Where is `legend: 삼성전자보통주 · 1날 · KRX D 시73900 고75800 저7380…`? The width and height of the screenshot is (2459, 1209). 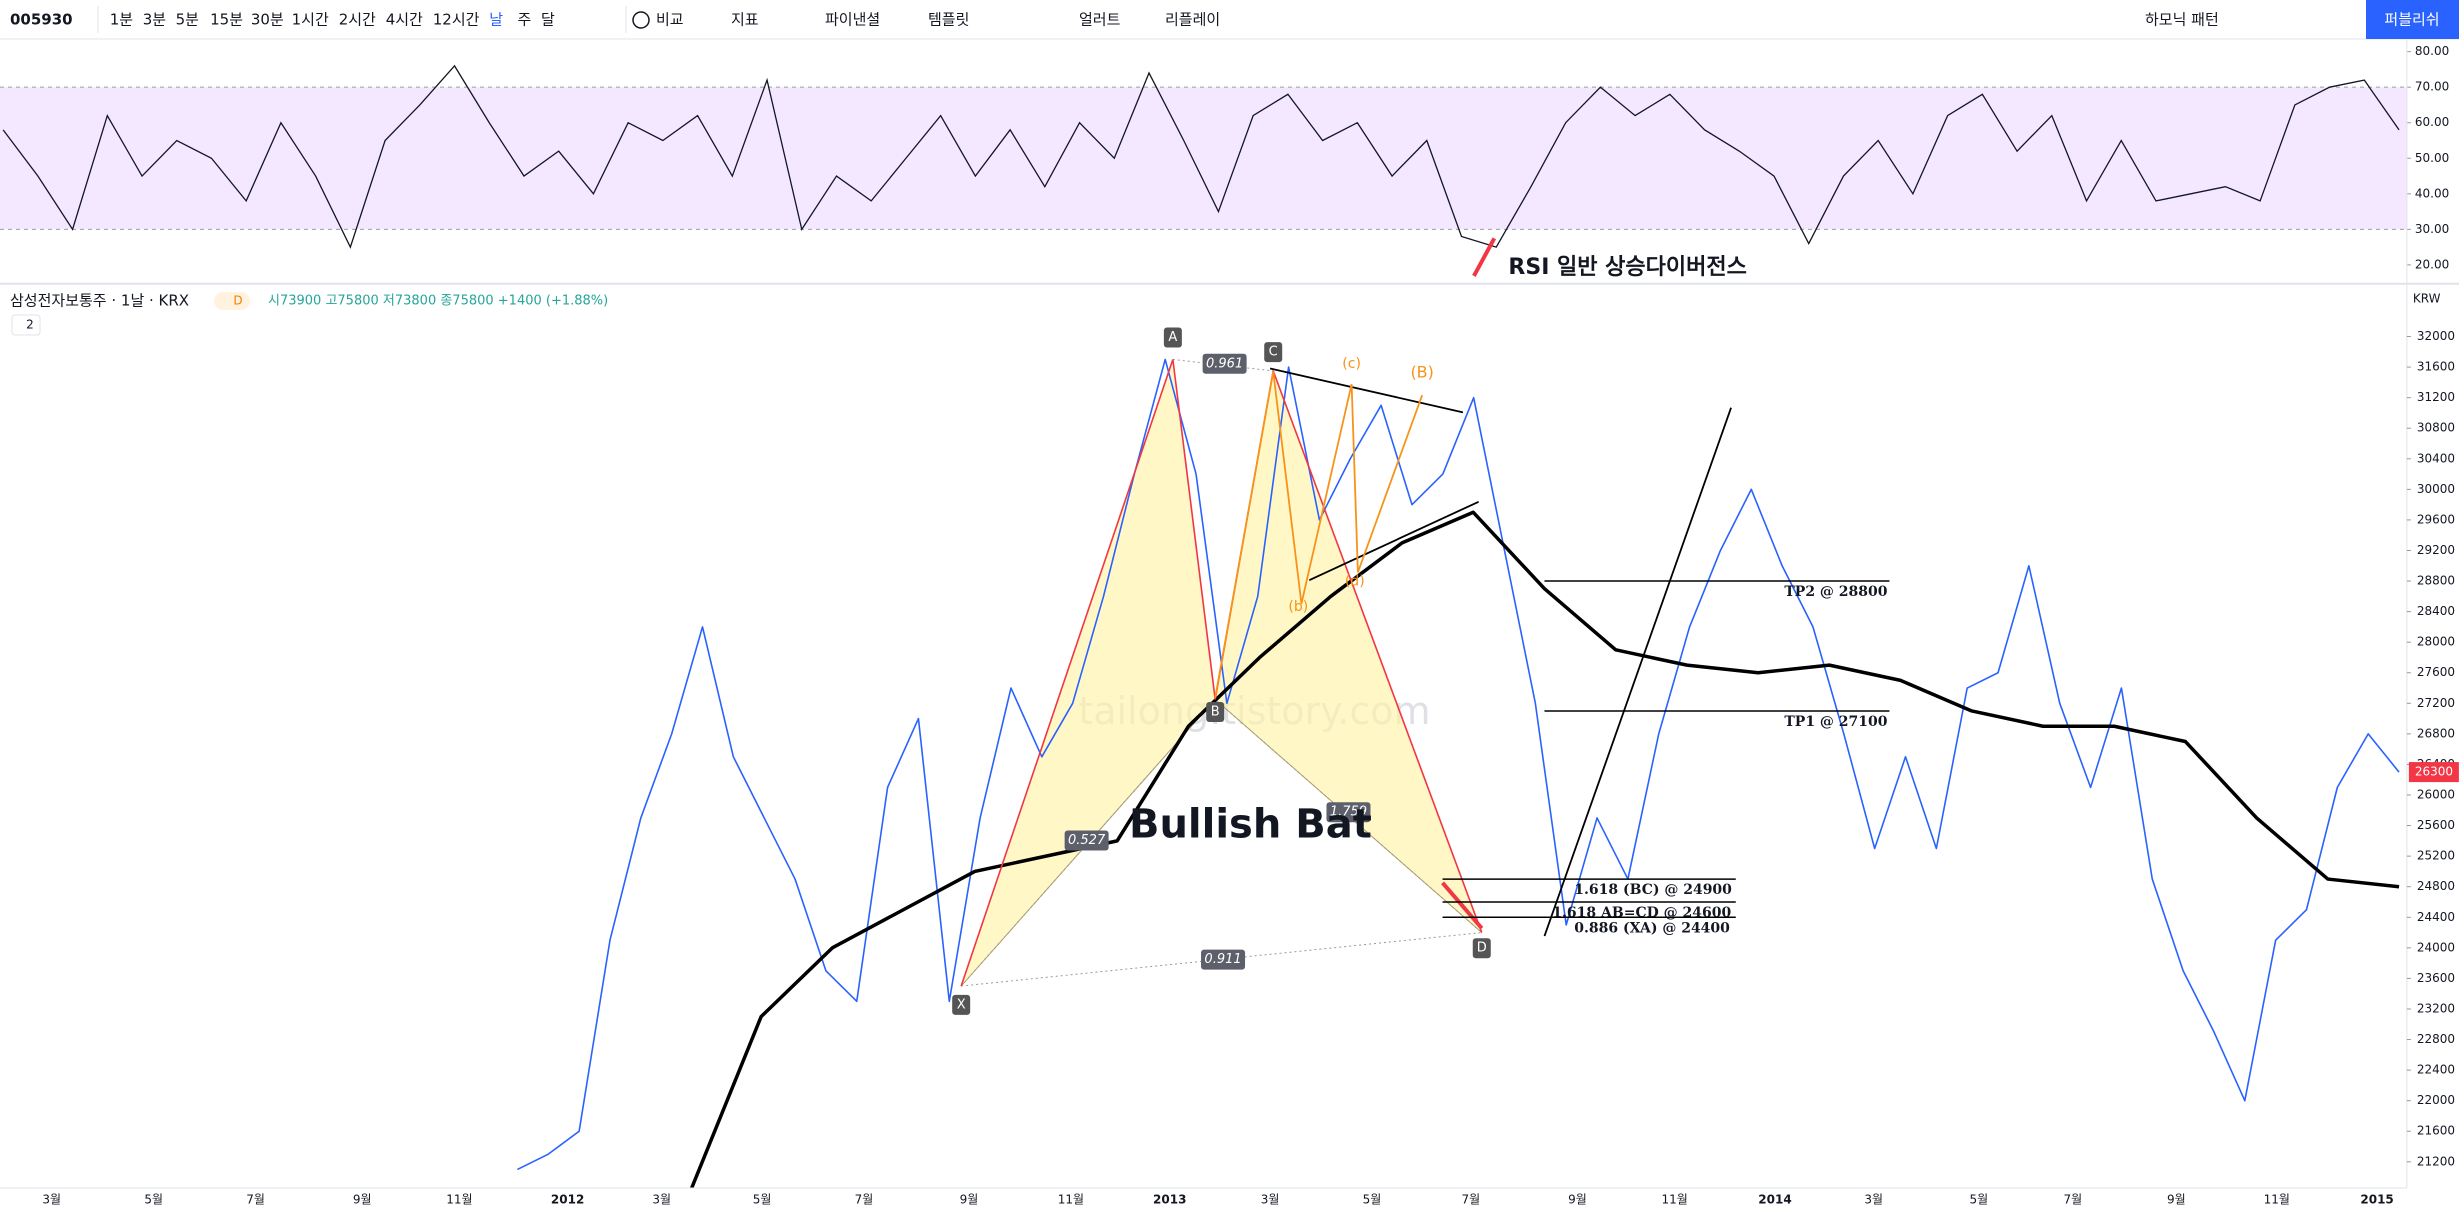 legend: 삼성전자보통주 · 1날 · KRX D 시73900 고75800 저7380… is located at coordinates (309, 314).